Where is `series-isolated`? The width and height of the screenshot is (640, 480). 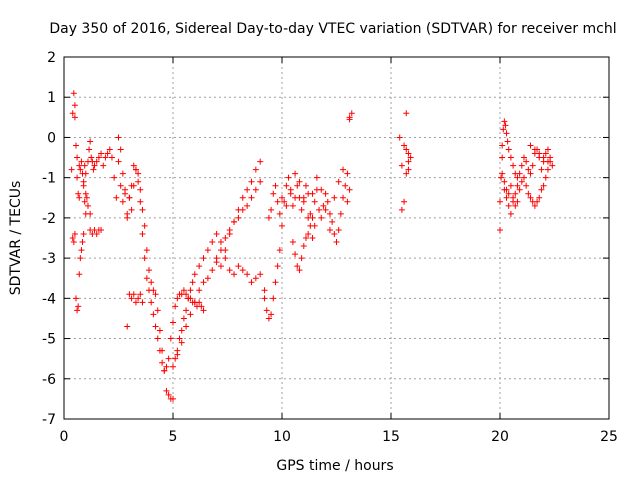
series-isolated is located at coordinates (405, 161).